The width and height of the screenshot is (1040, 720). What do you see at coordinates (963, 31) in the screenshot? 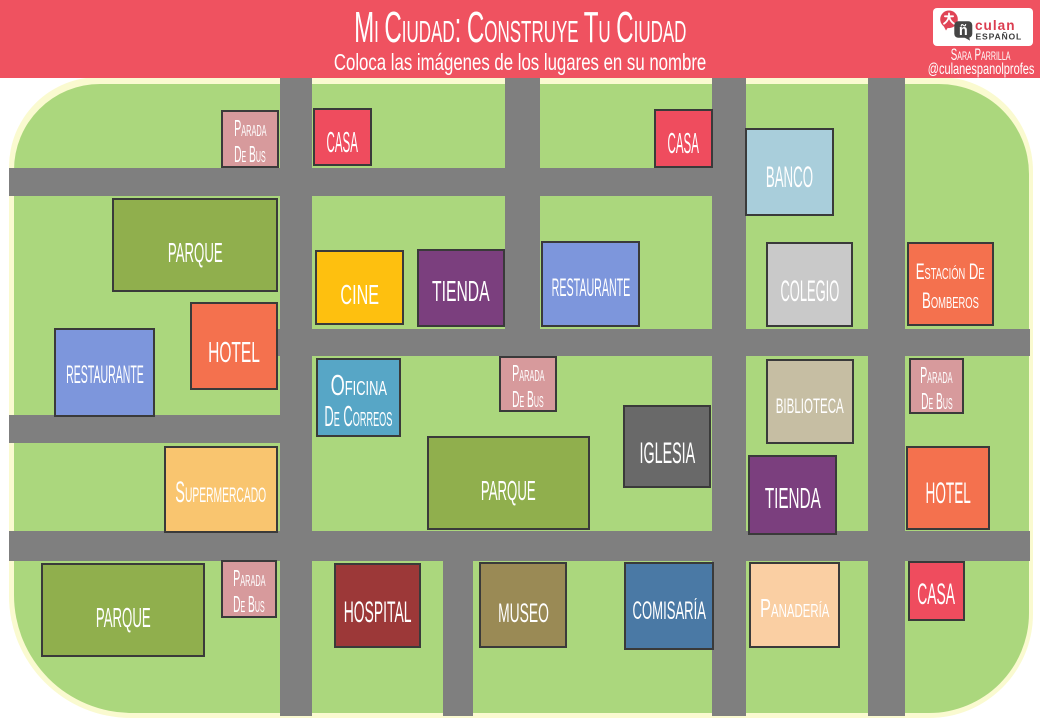
I see `svg-text: ñ` at bounding box center [963, 31].